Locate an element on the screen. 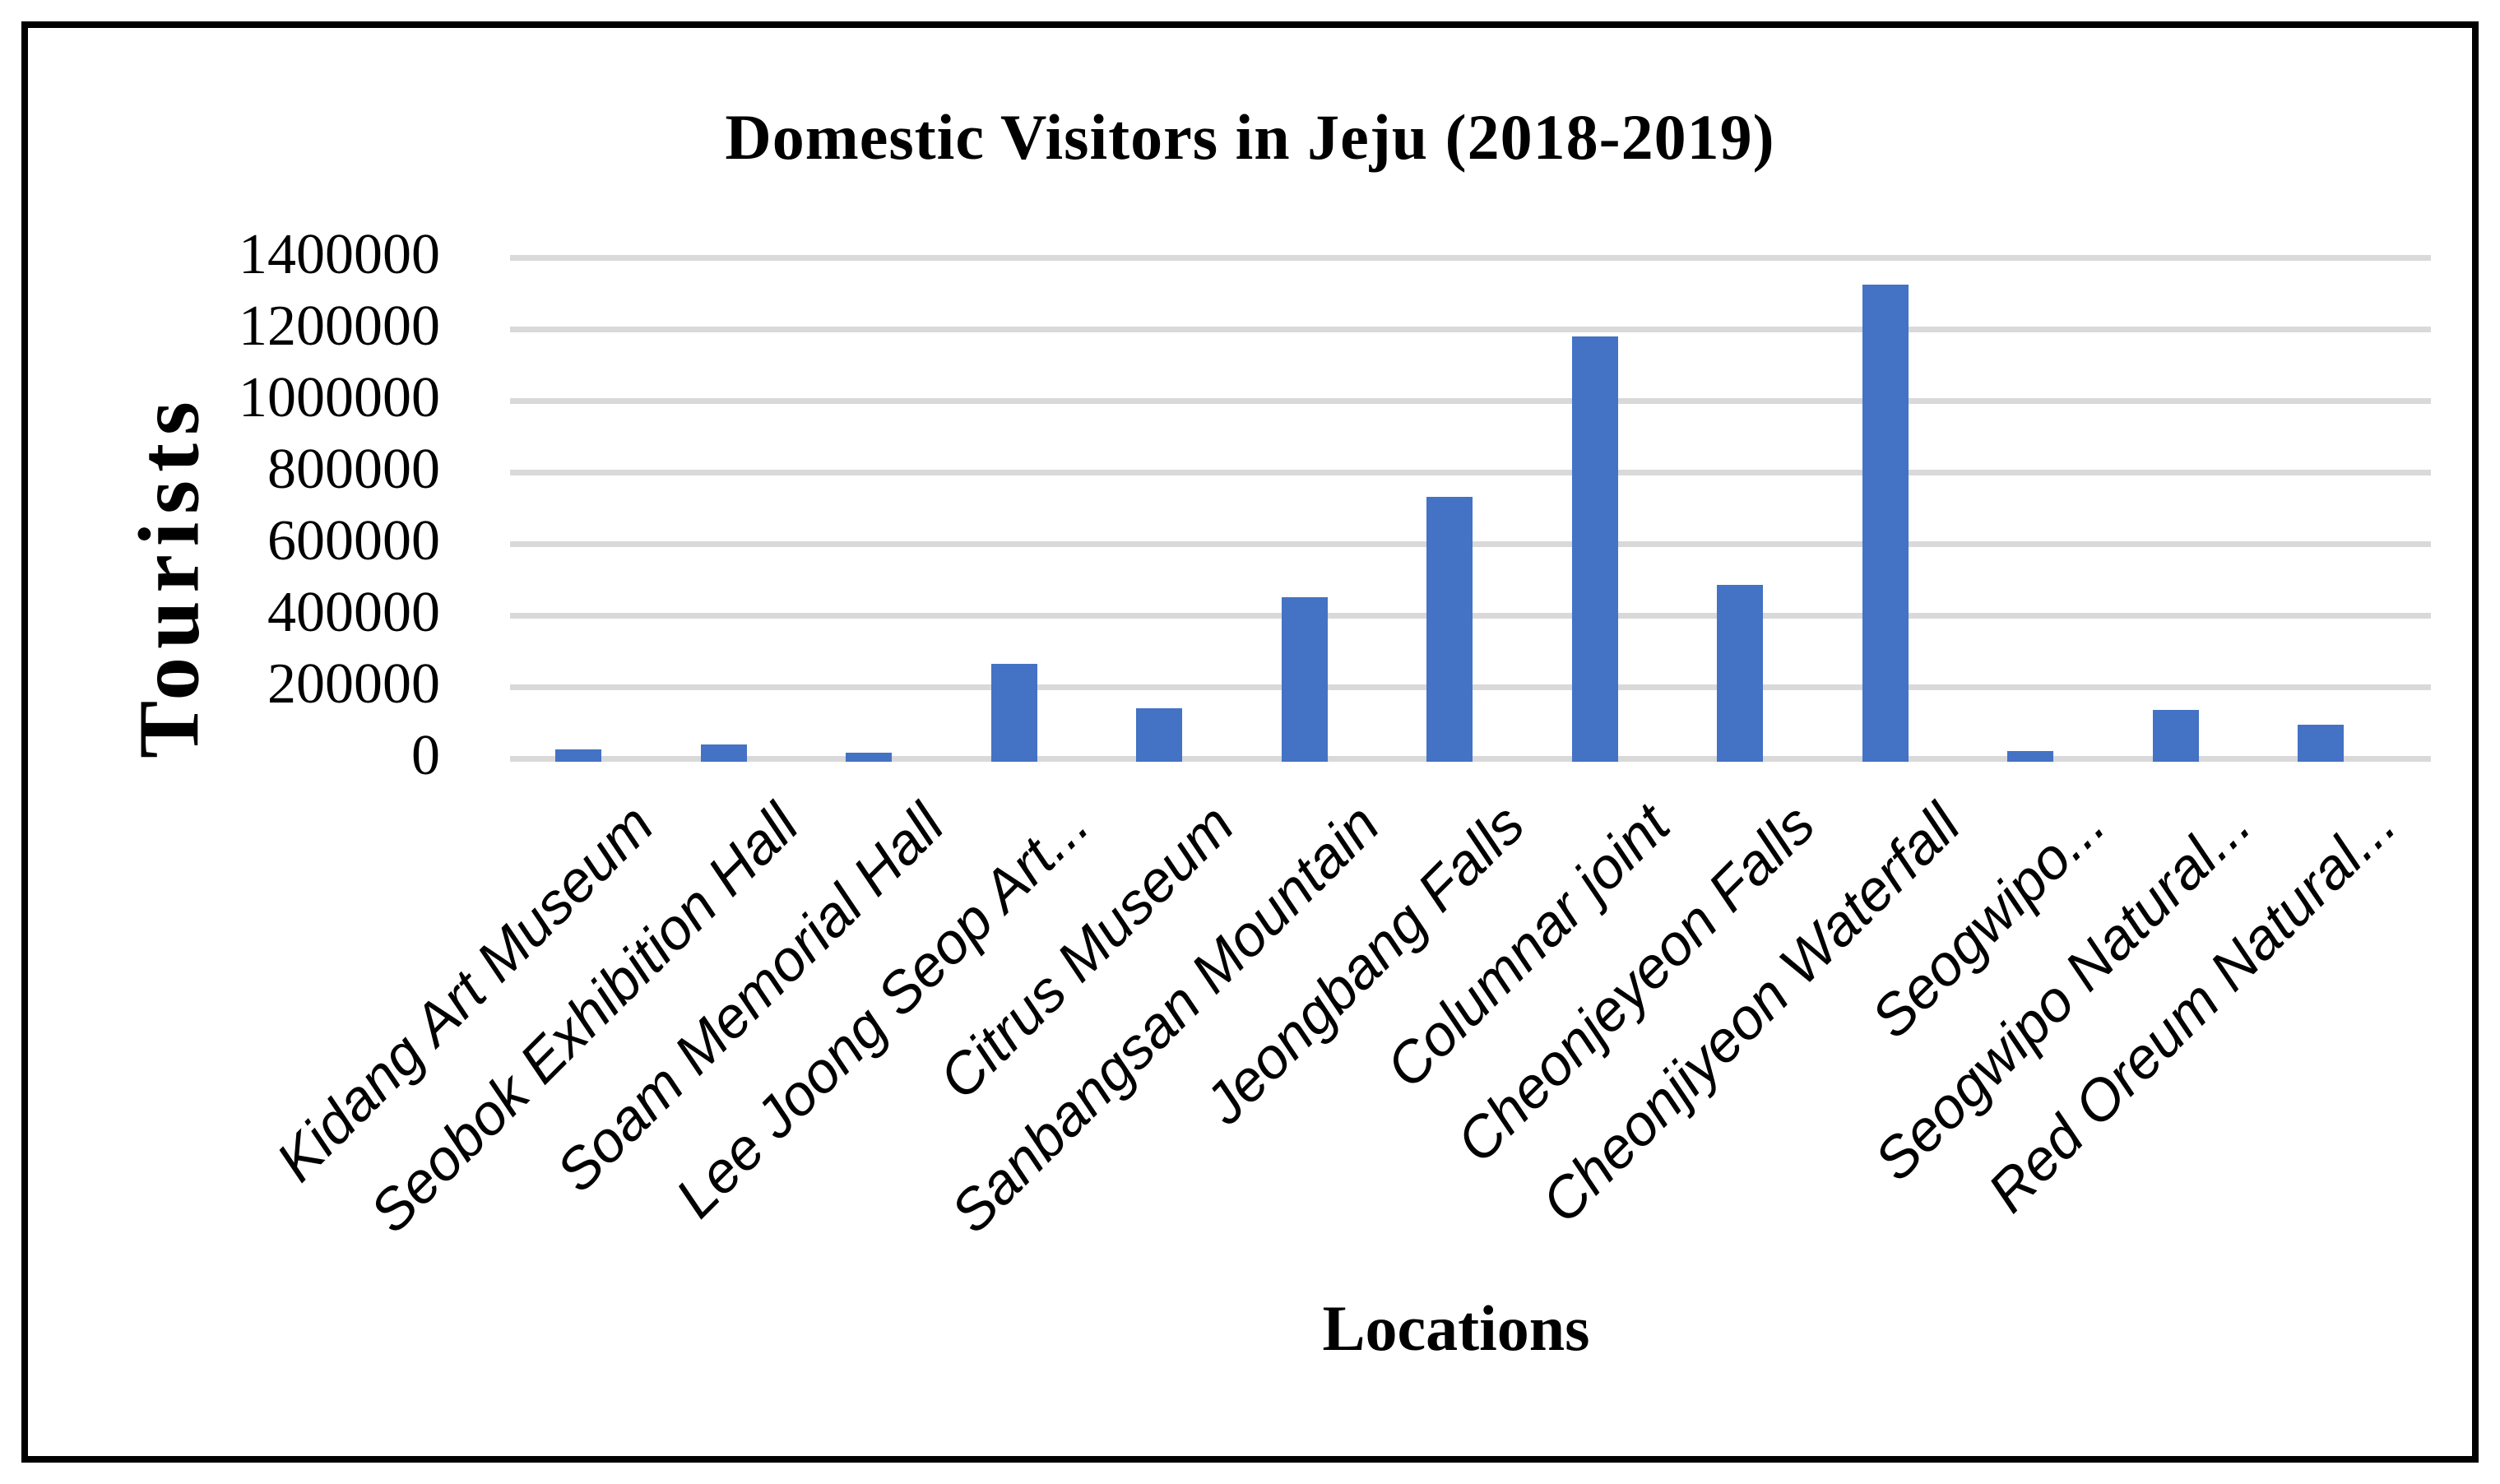 The height and width of the screenshot is (1484, 2500). x-axis-title: Locations is located at coordinates (1456, 1328).